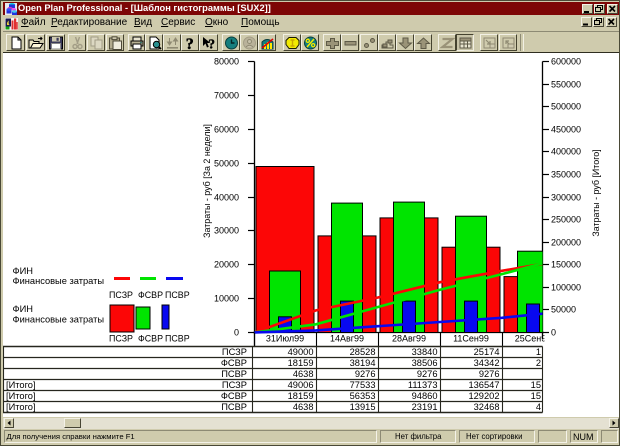 The image size is (620, 446). What do you see at coordinates (538, 363) in the screenshot?
I see `svg-text: 2` at bounding box center [538, 363].